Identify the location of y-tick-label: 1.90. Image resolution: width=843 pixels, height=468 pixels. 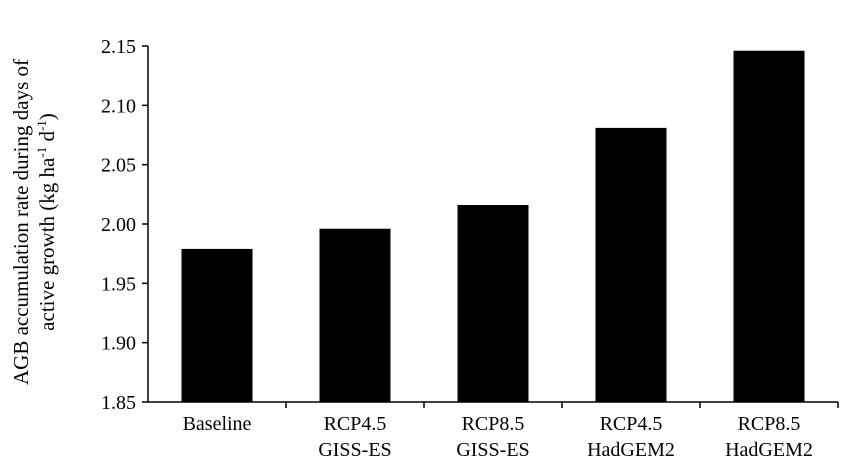
(118, 344).